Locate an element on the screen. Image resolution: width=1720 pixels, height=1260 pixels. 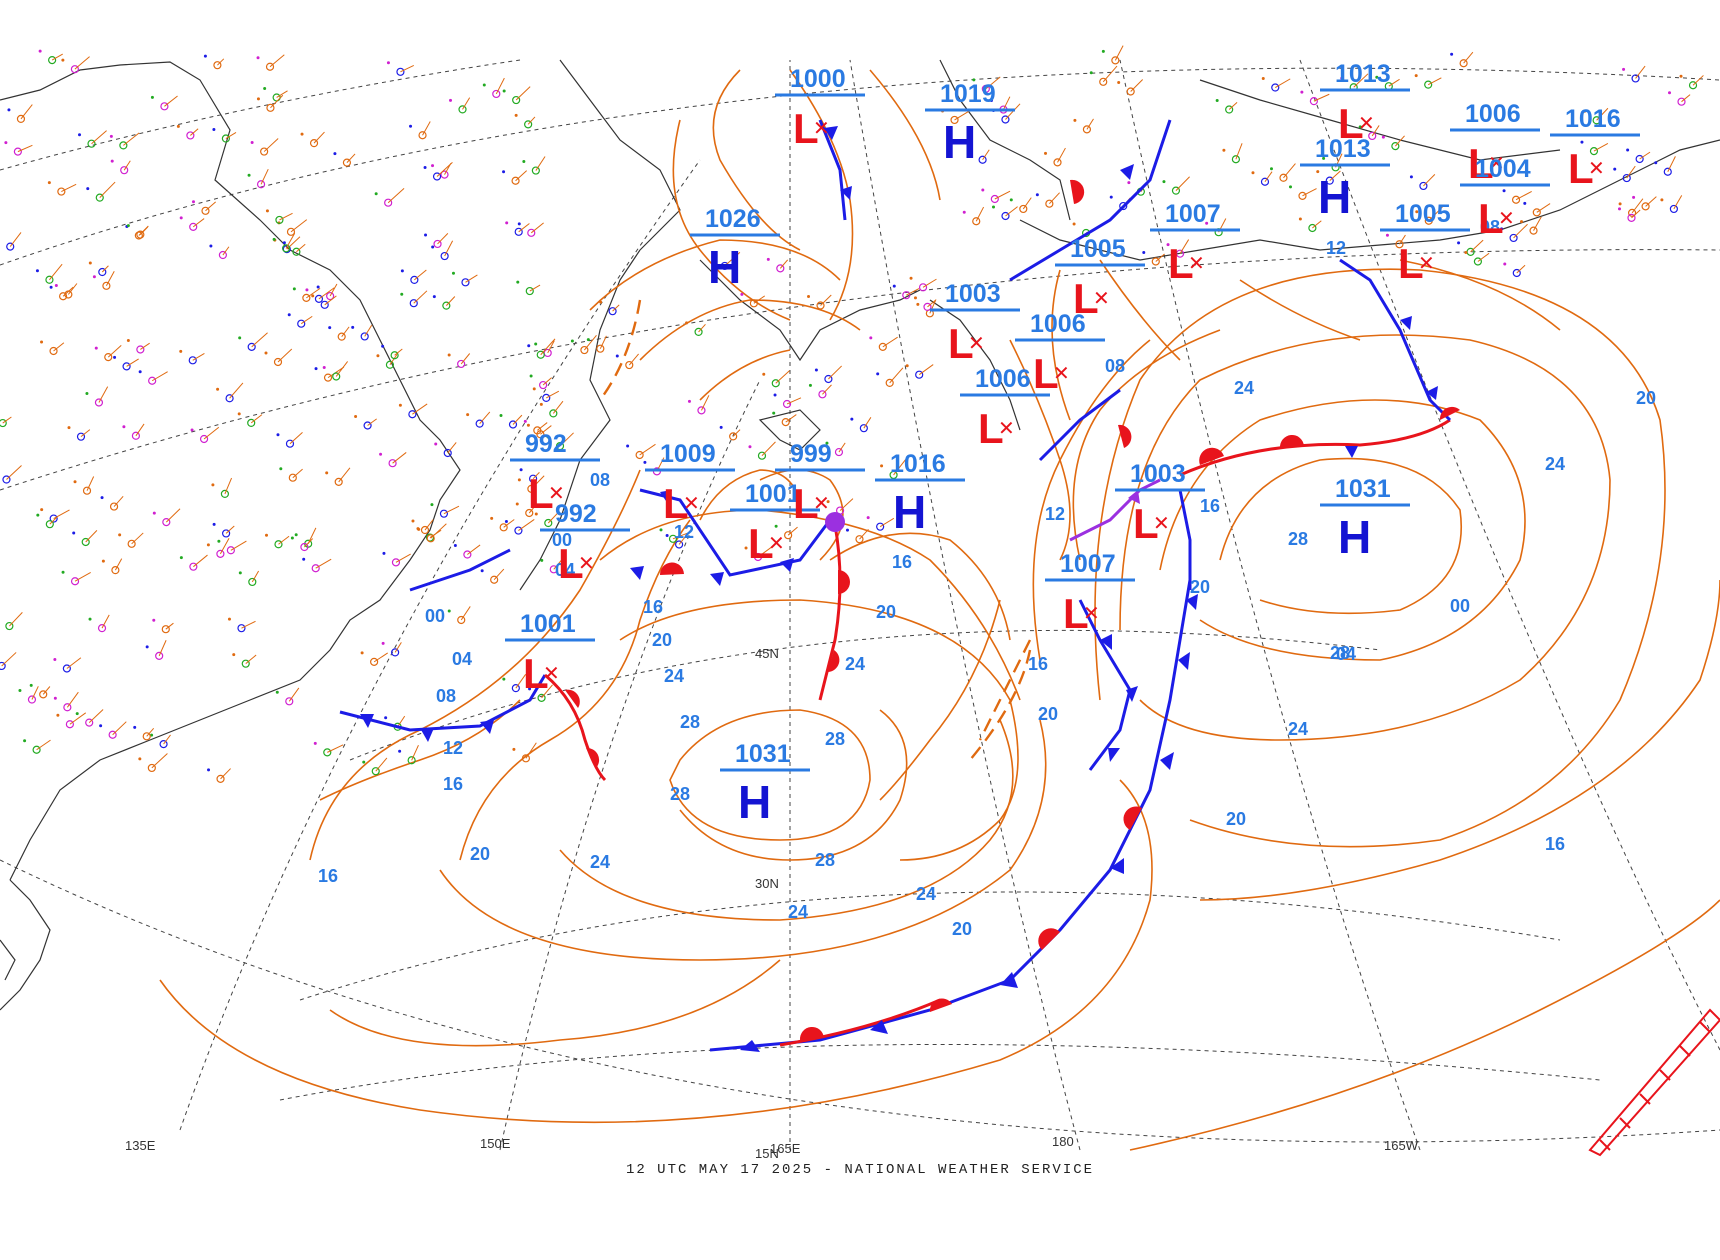
isobar-label: 24 is located at coordinates (1555, 464).